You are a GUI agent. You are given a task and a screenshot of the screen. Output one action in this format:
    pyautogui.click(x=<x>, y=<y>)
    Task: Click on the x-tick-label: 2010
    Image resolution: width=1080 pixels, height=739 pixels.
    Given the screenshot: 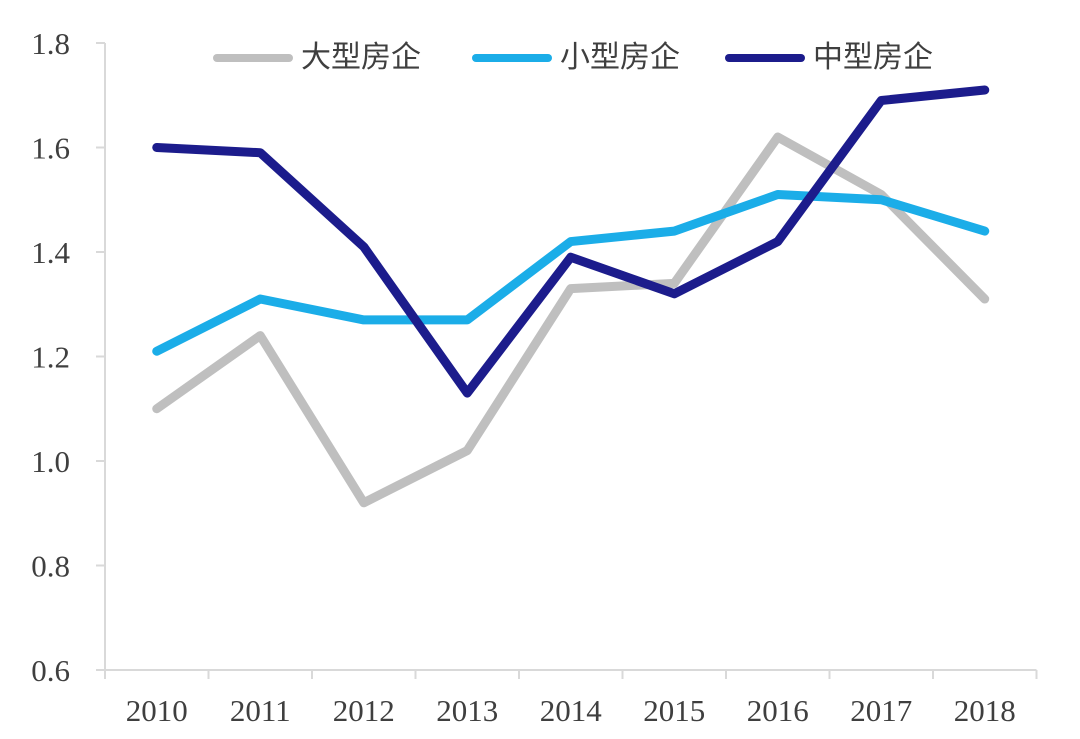 What is the action you would take?
    pyautogui.click(x=157, y=710)
    